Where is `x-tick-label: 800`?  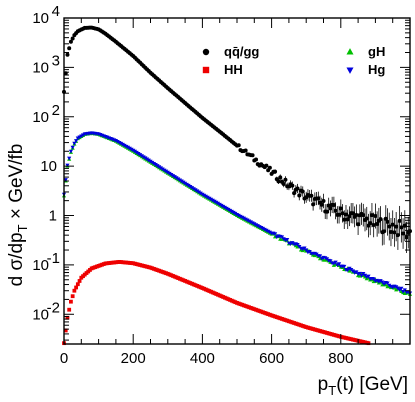
x-tick-label: 800 is located at coordinates (340, 358).